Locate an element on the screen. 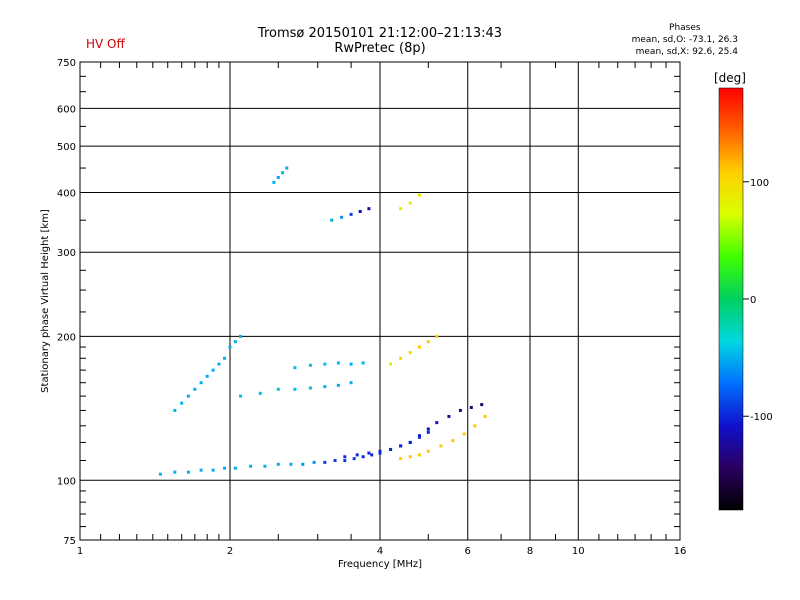 Image resolution: width=800 pixels, height=600 pixels. y-tick-label: 75 is located at coordinates (69, 541).